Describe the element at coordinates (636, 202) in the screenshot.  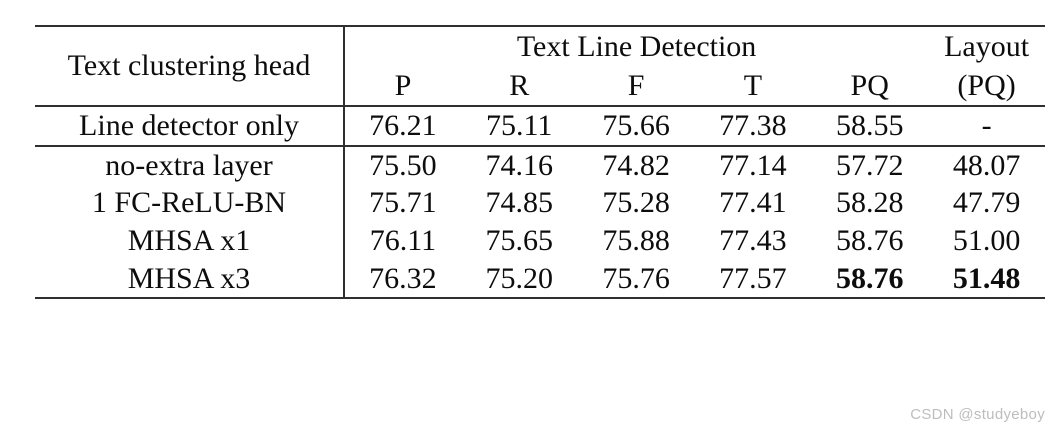
I see `metric-value: 75.28` at that location.